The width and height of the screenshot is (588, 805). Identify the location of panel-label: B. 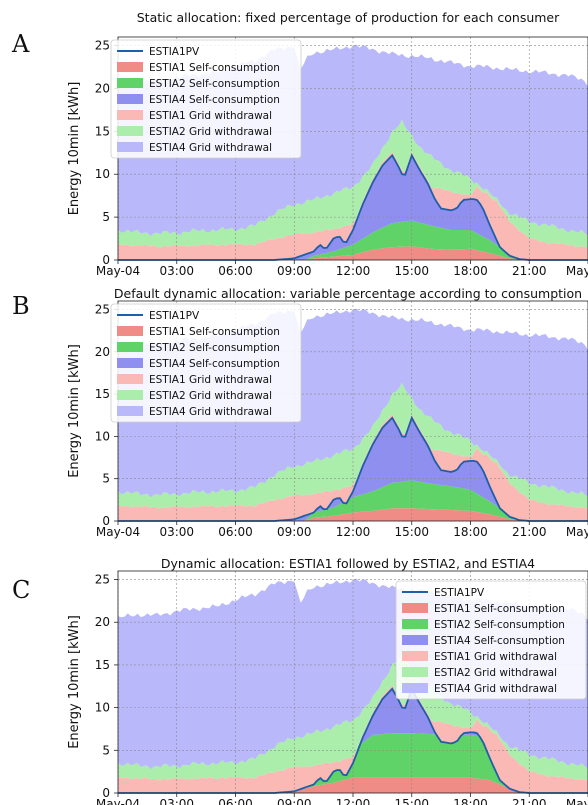
(21, 306).